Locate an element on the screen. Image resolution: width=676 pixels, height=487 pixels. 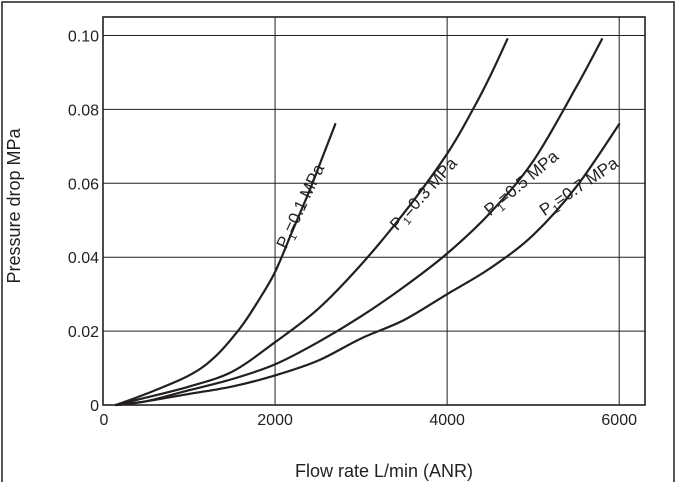
y-tick-label: 0 is located at coordinates (94, 406).